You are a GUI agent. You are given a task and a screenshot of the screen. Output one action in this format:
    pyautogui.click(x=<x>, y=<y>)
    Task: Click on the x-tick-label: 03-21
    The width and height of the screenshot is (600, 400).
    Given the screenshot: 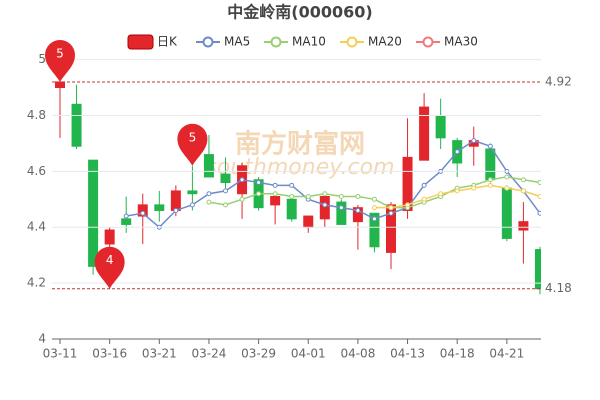 What is the action you would take?
    pyautogui.click(x=159, y=354)
    